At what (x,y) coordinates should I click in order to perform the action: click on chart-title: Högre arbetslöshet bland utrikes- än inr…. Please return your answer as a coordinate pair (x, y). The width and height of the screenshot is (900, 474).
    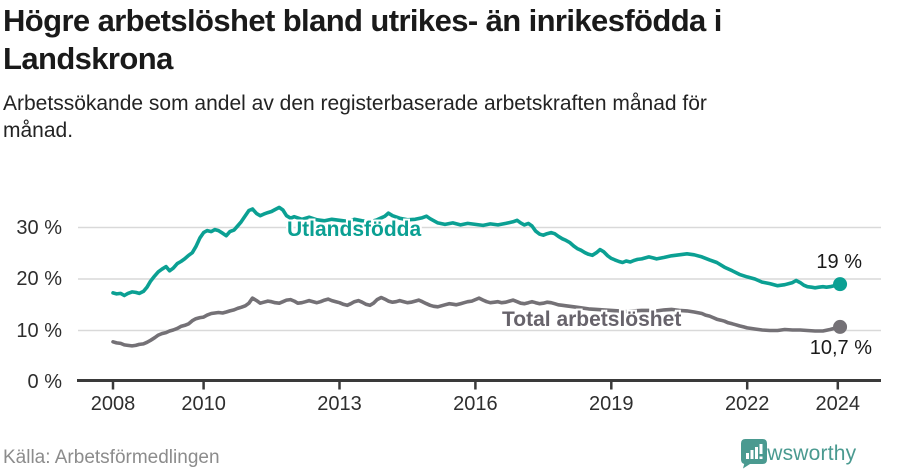
    Looking at the image, I should click on (362, 40).